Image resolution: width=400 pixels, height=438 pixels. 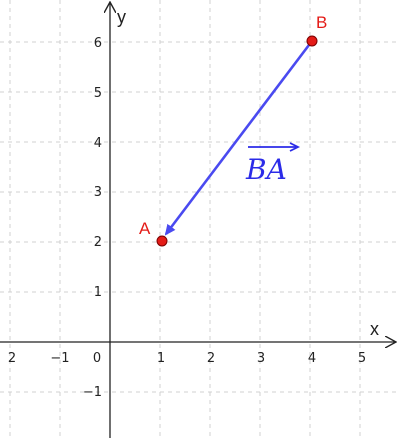 What do you see at coordinates (187, 358) in the screenshot?
I see `x-tick-labels: 2 −1 0 1 2 3 4 5` at bounding box center [187, 358].